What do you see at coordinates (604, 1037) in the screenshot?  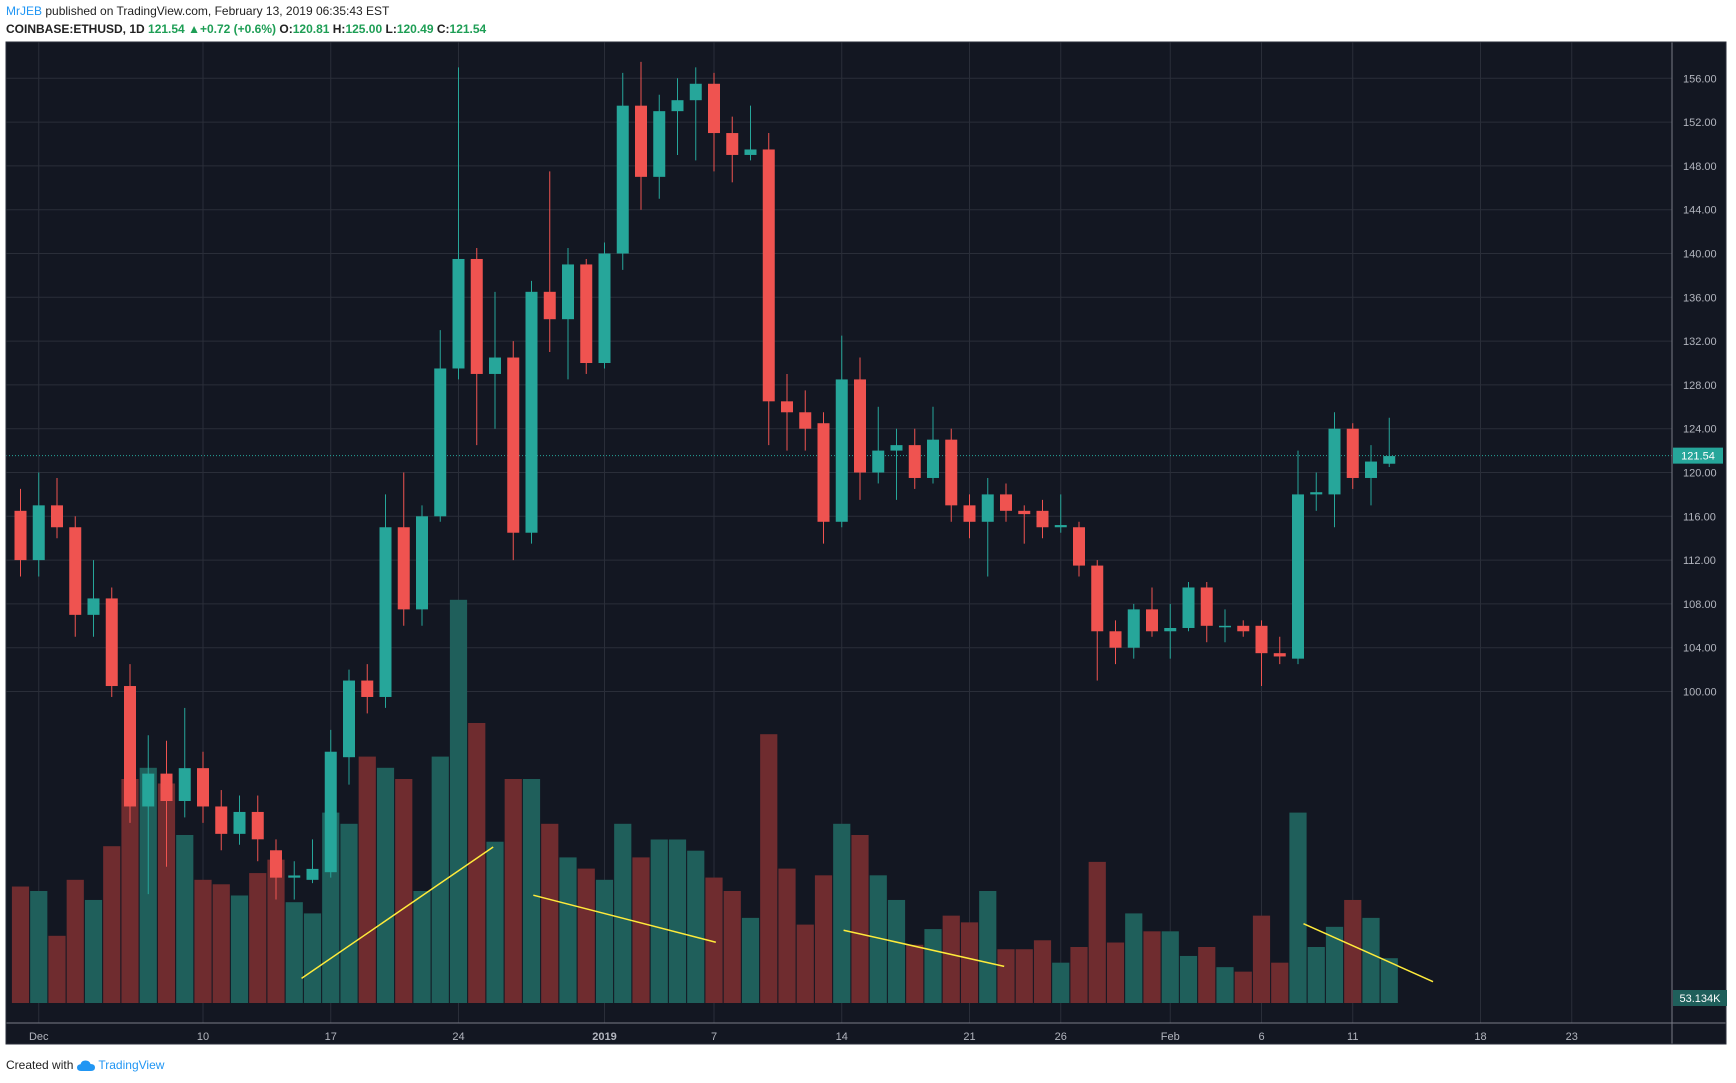 I see `date-tick-label: 2019` at bounding box center [604, 1037].